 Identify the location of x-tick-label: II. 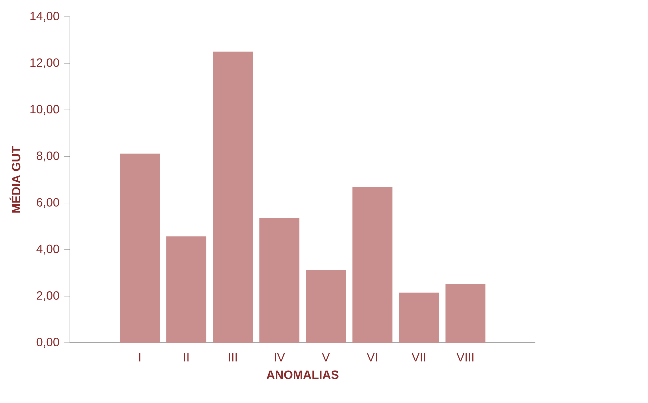
(186, 357).